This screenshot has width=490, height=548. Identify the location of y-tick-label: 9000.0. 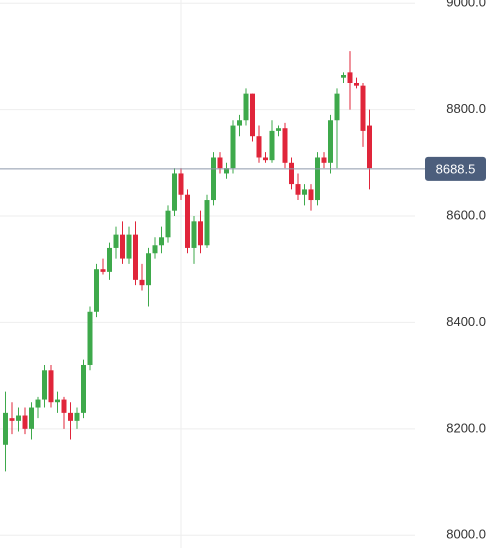
(466, 5).